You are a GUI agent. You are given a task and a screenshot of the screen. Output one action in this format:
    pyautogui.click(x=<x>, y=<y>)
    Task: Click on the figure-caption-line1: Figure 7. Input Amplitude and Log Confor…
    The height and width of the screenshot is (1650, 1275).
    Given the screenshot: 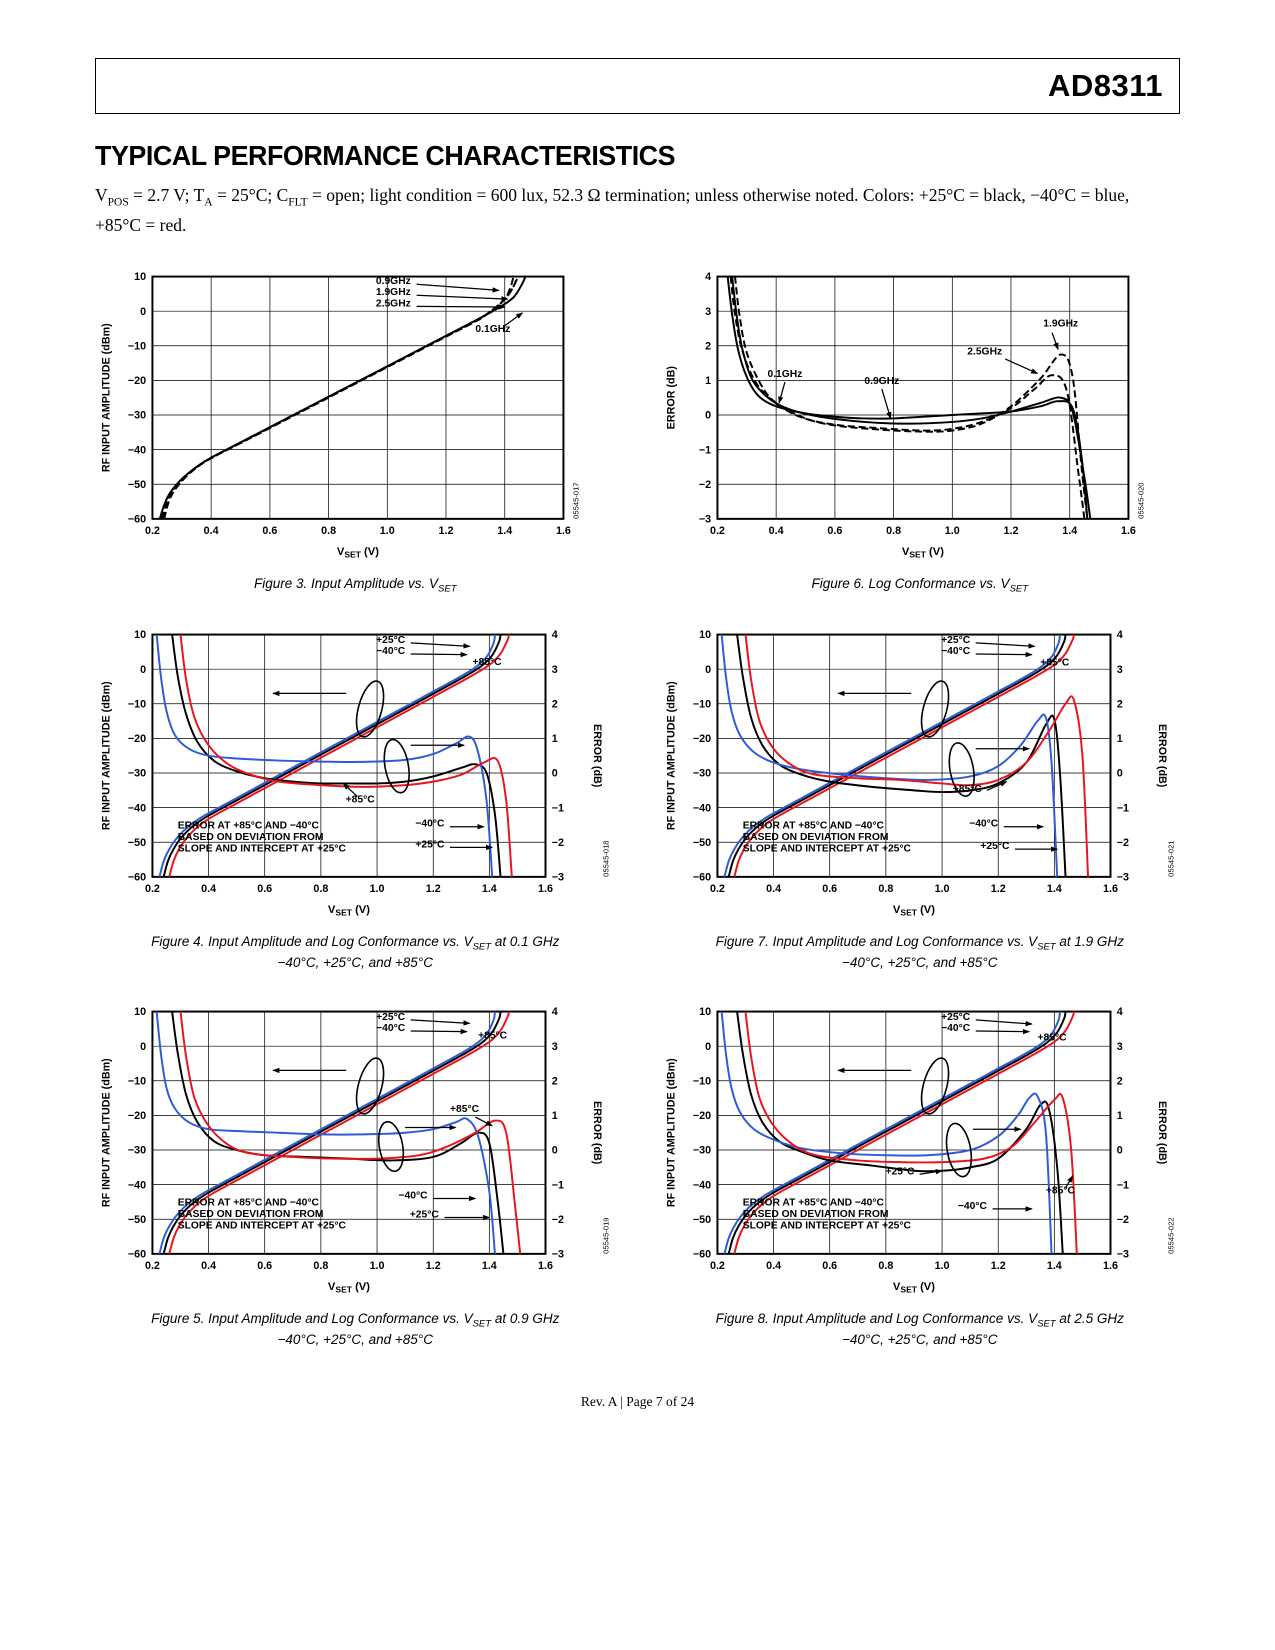 What is the action you would take?
    pyautogui.click(x=919, y=943)
    